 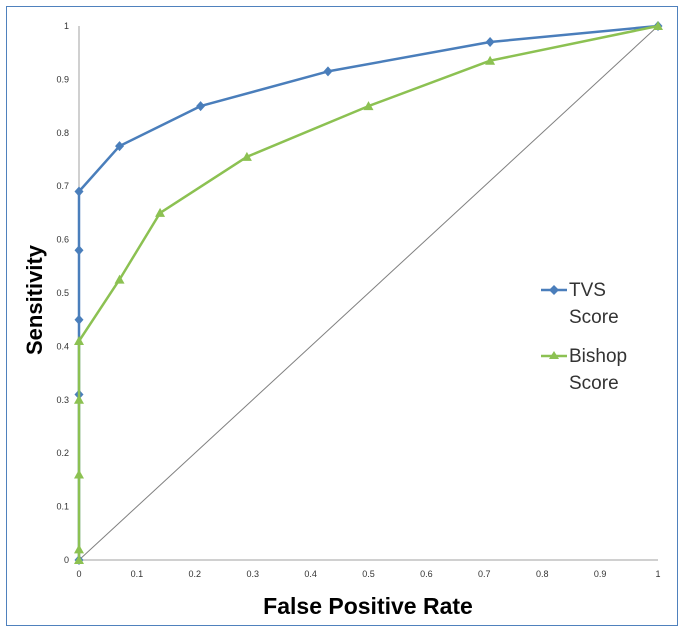 I want to click on legend-bishop-label: Bishop, so click(x=598, y=356).